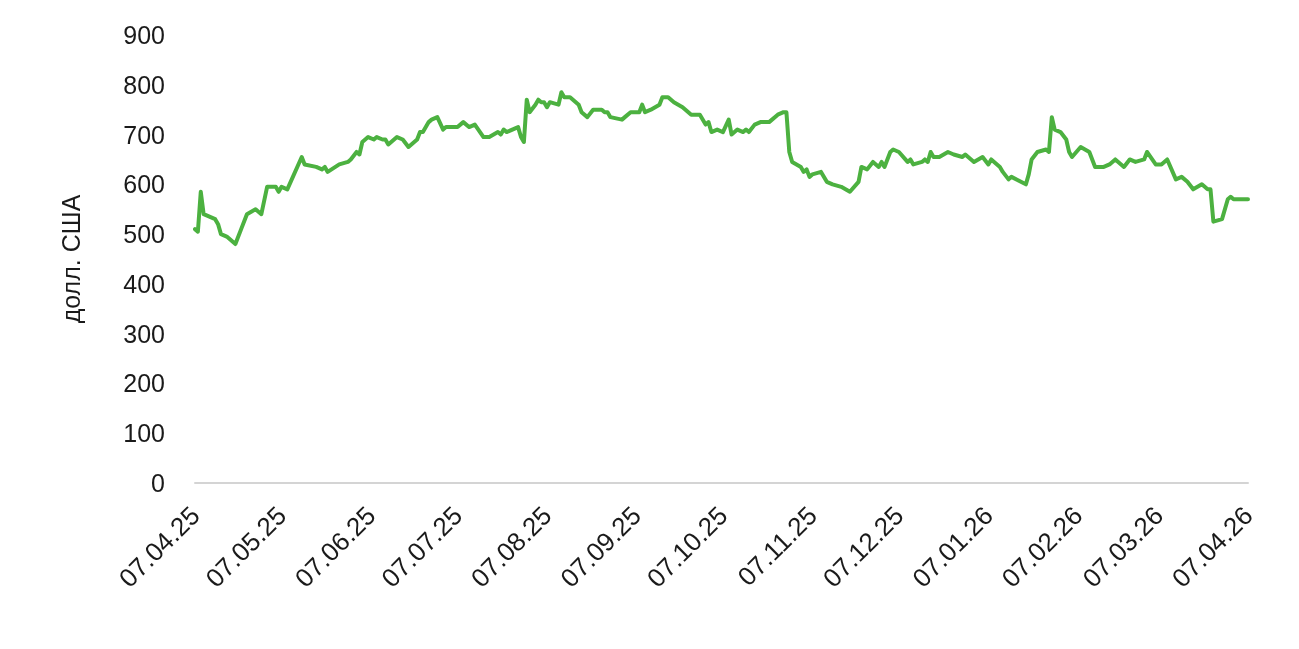 Image resolution: width=1299 pixels, height=649 pixels. I want to click on y-tick-label: 400, so click(144, 283).